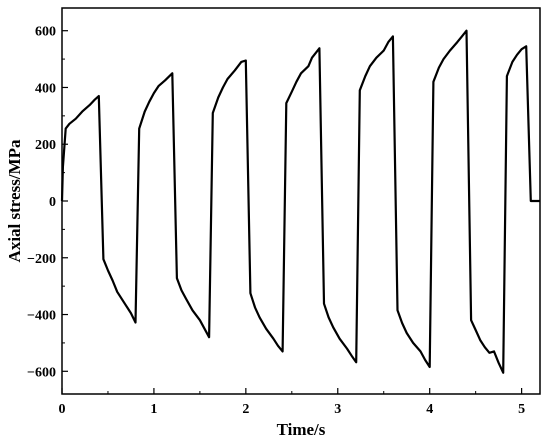 Image resolution: width=550 pixels, height=442 pixels. Describe the element at coordinates (429, 409) in the screenshot. I see `x-tick-label: 4` at that location.